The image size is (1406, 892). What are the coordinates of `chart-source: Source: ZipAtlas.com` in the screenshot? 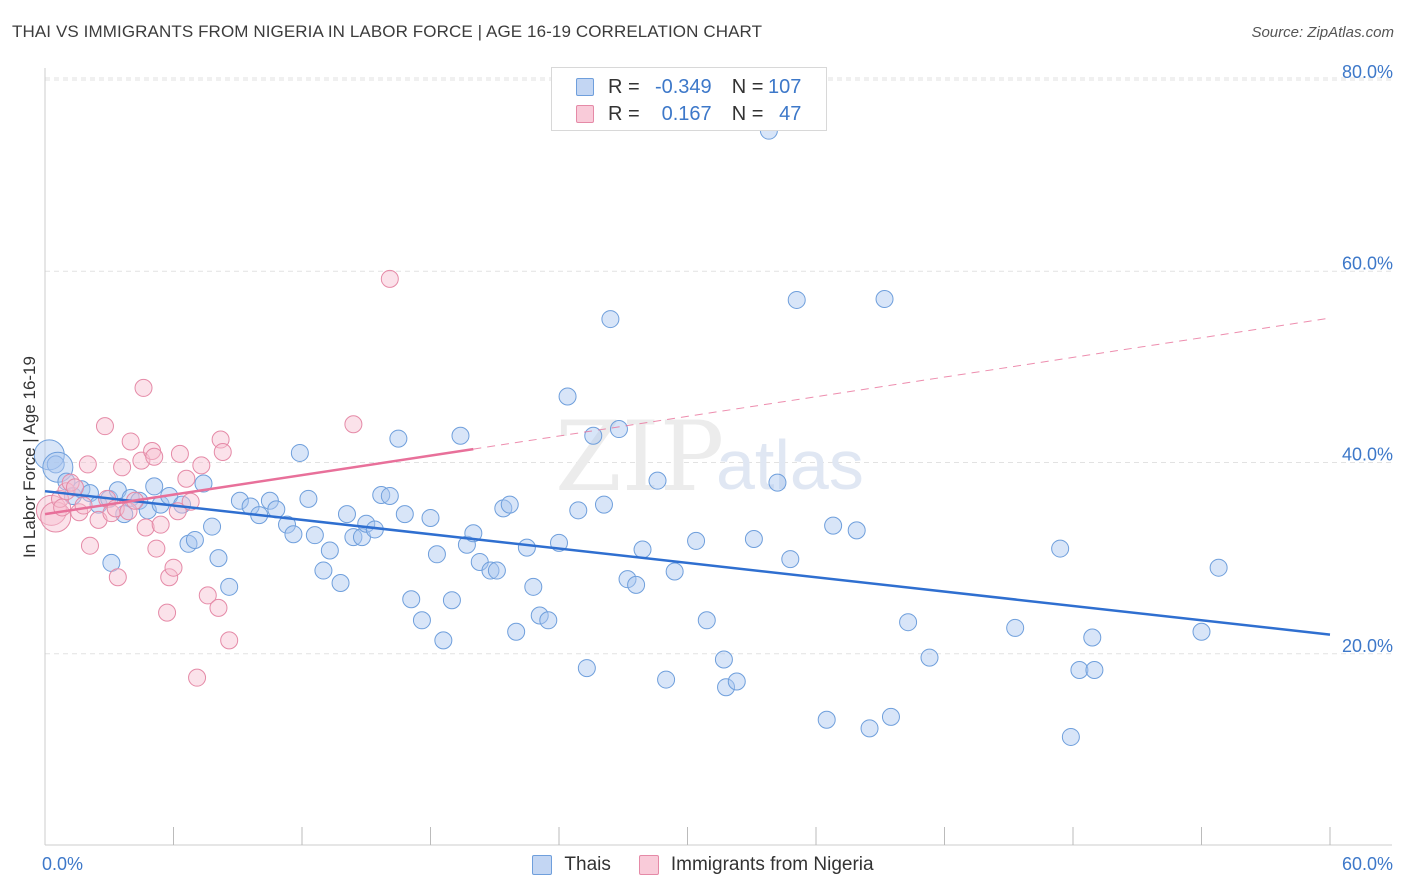 It's located at (1322, 32).